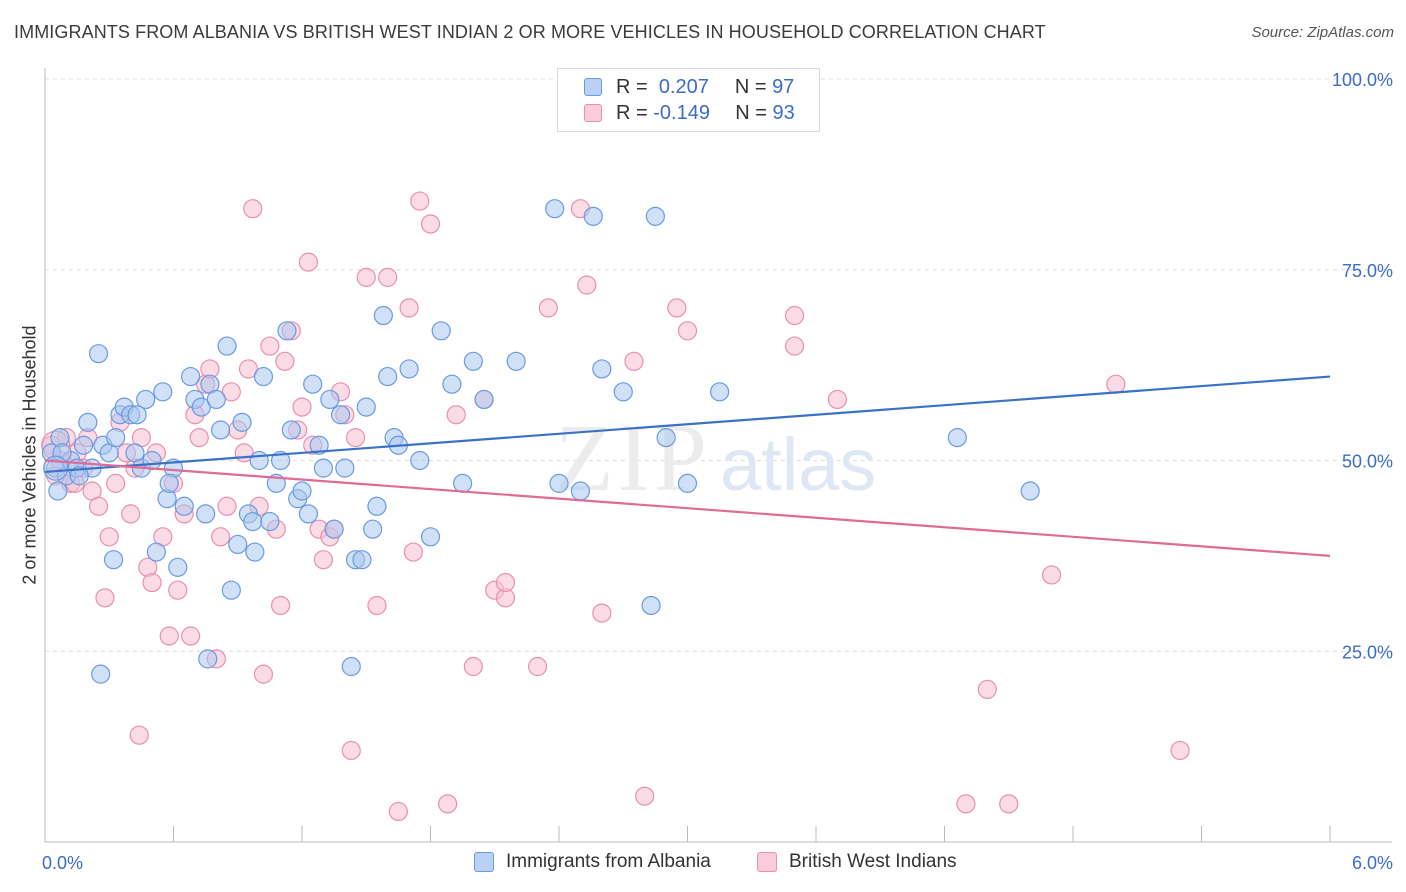 Image resolution: width=1406 pixels, height=892 pixels. I want to click on watermark: ZIP atlas, so click(715, 457).